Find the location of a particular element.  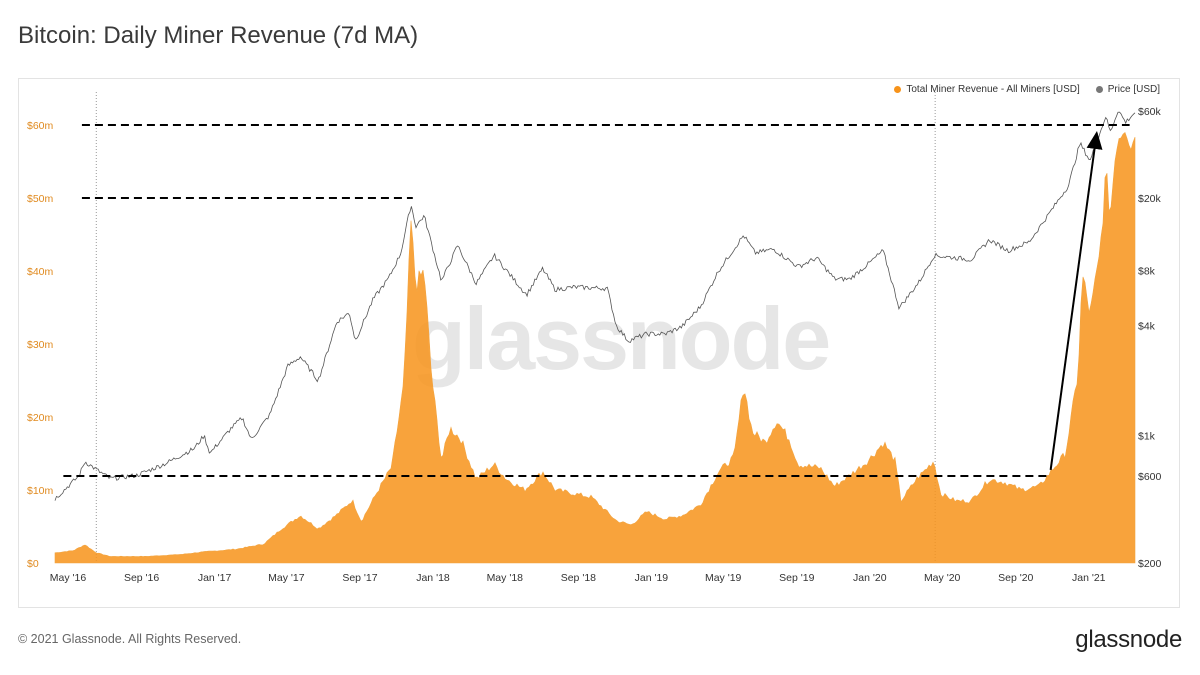

y-right-tick-label: $200 is located at coordinates (1150, 564).